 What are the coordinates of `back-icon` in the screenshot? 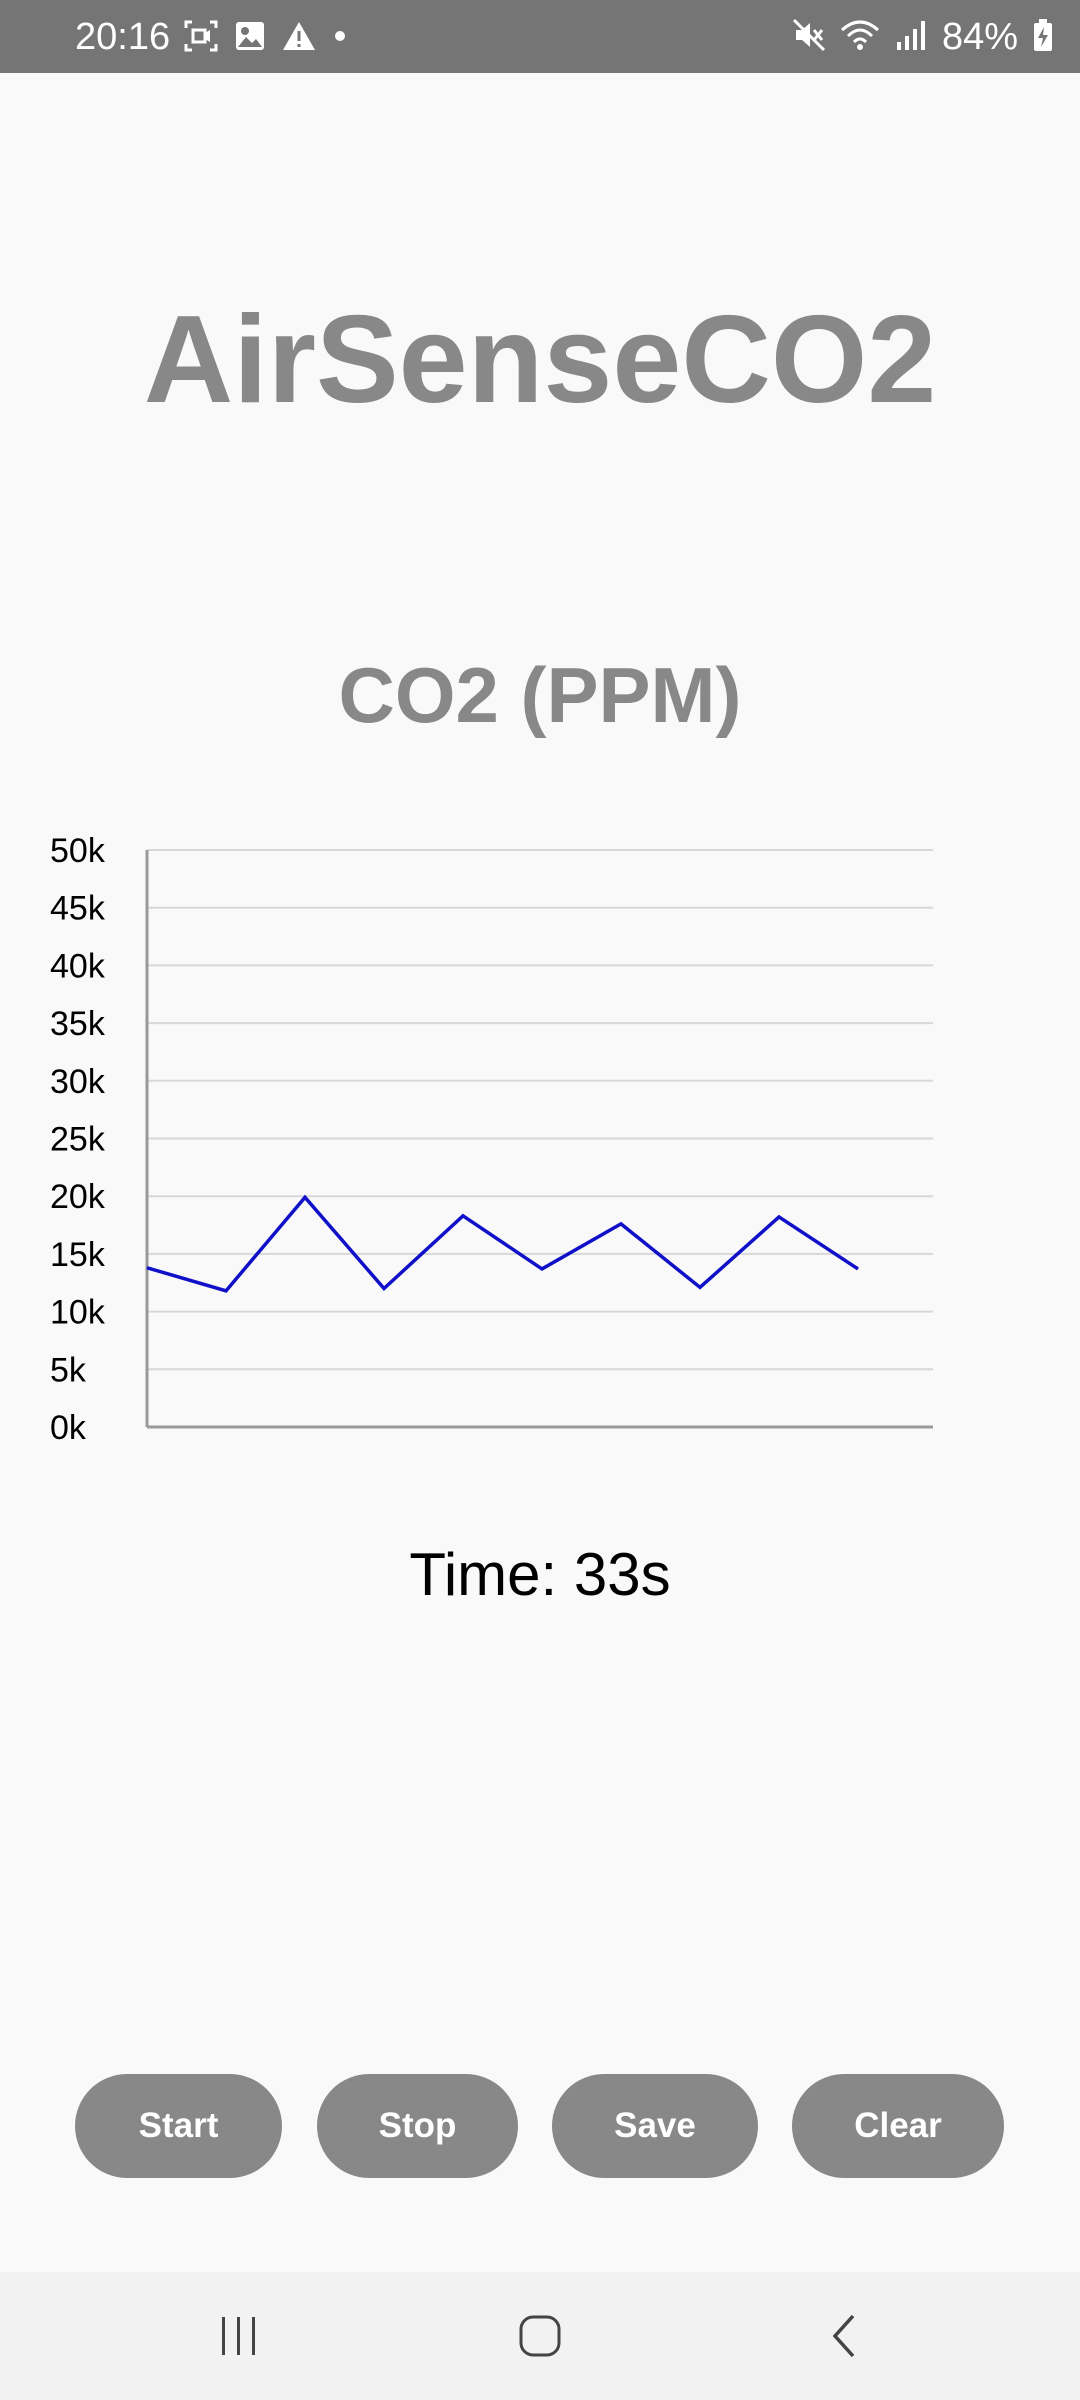 It's located at (843, 2336).